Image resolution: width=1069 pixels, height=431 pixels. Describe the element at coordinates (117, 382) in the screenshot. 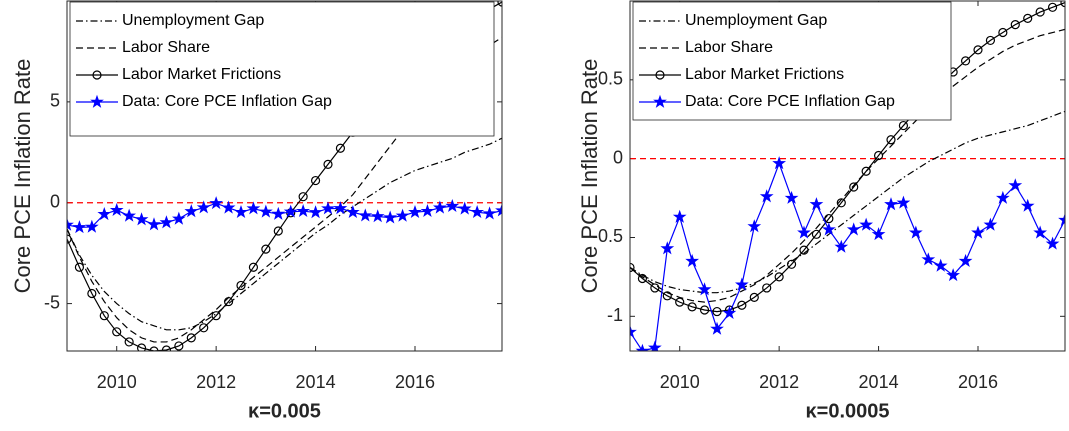

I see `x-tick-label: 2010` at that location.